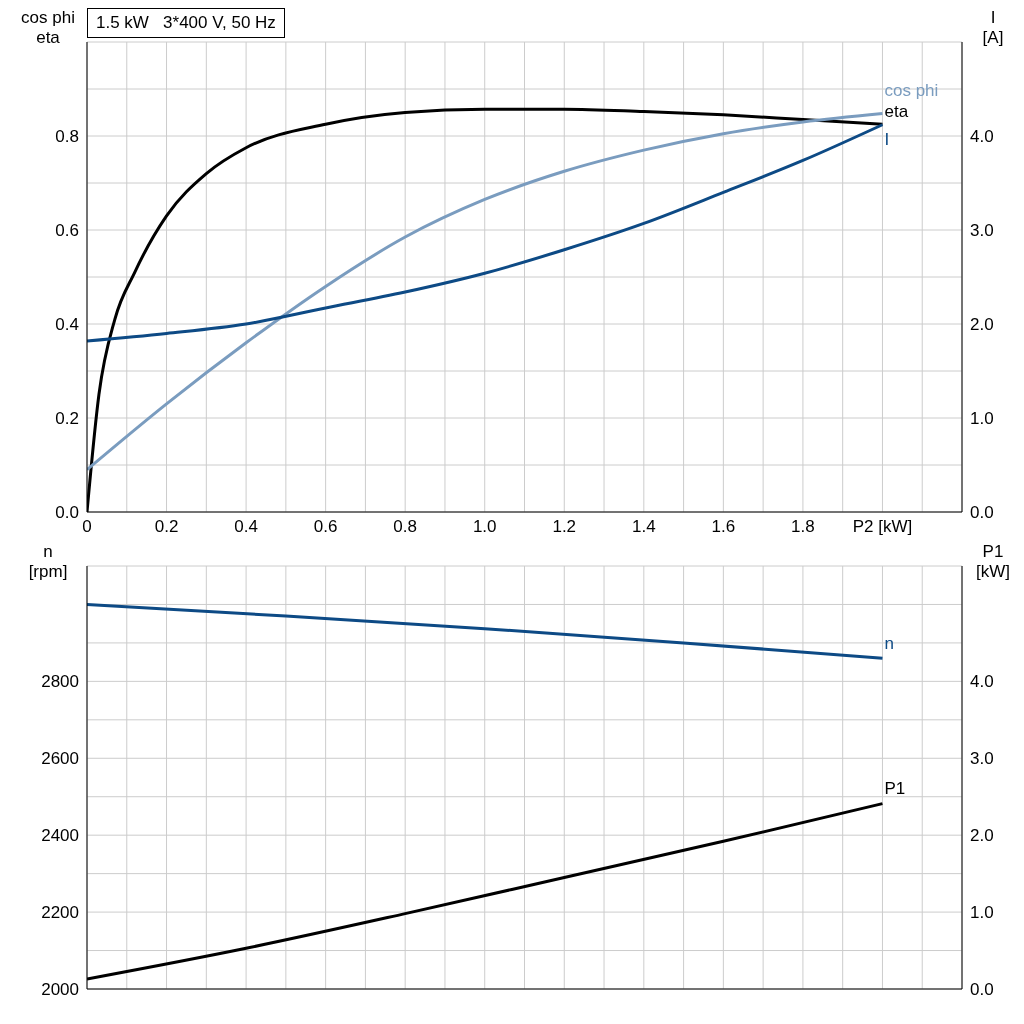  Describe the element at coordinates (882, 527) in the screenshot. I see `x-tick-label: P2 [kW]` at that location.